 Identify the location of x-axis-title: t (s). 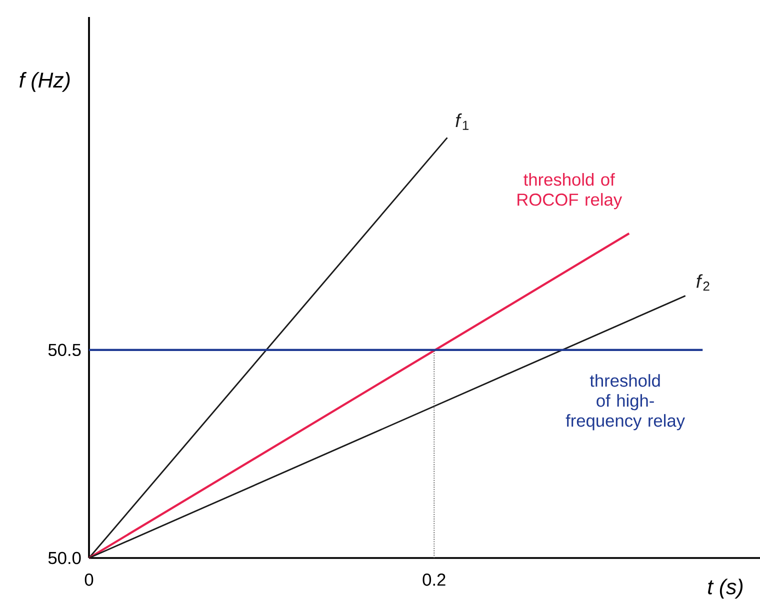
(725, 588).